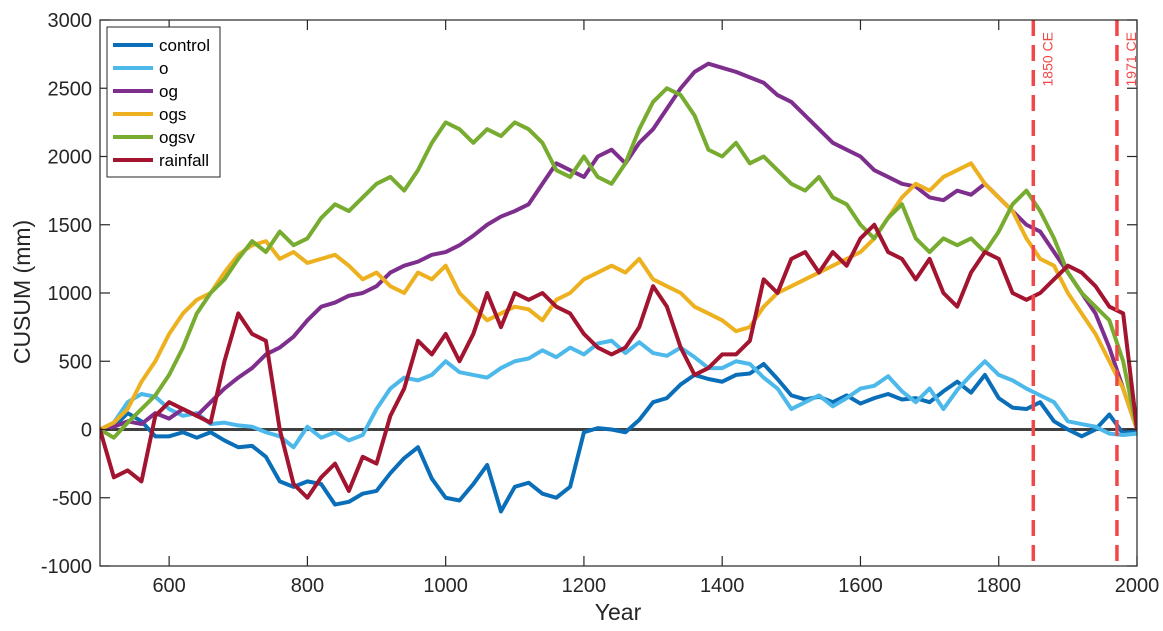 The width and height of the screenshot is (1163, 631). Describe the element at coordinates (70, 294) in the screenshot. I see `y-tick-label: 1000` at that location.